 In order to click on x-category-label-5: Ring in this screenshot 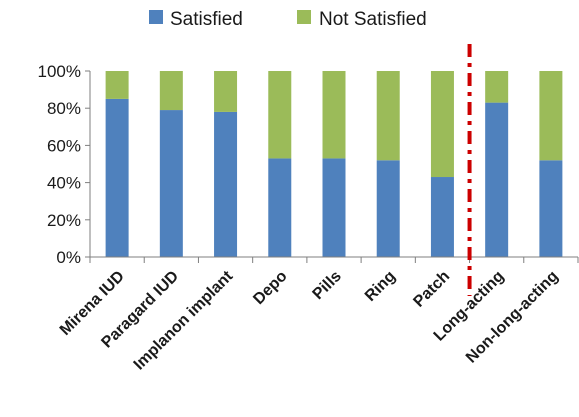, I will do `click(380, 286)`.